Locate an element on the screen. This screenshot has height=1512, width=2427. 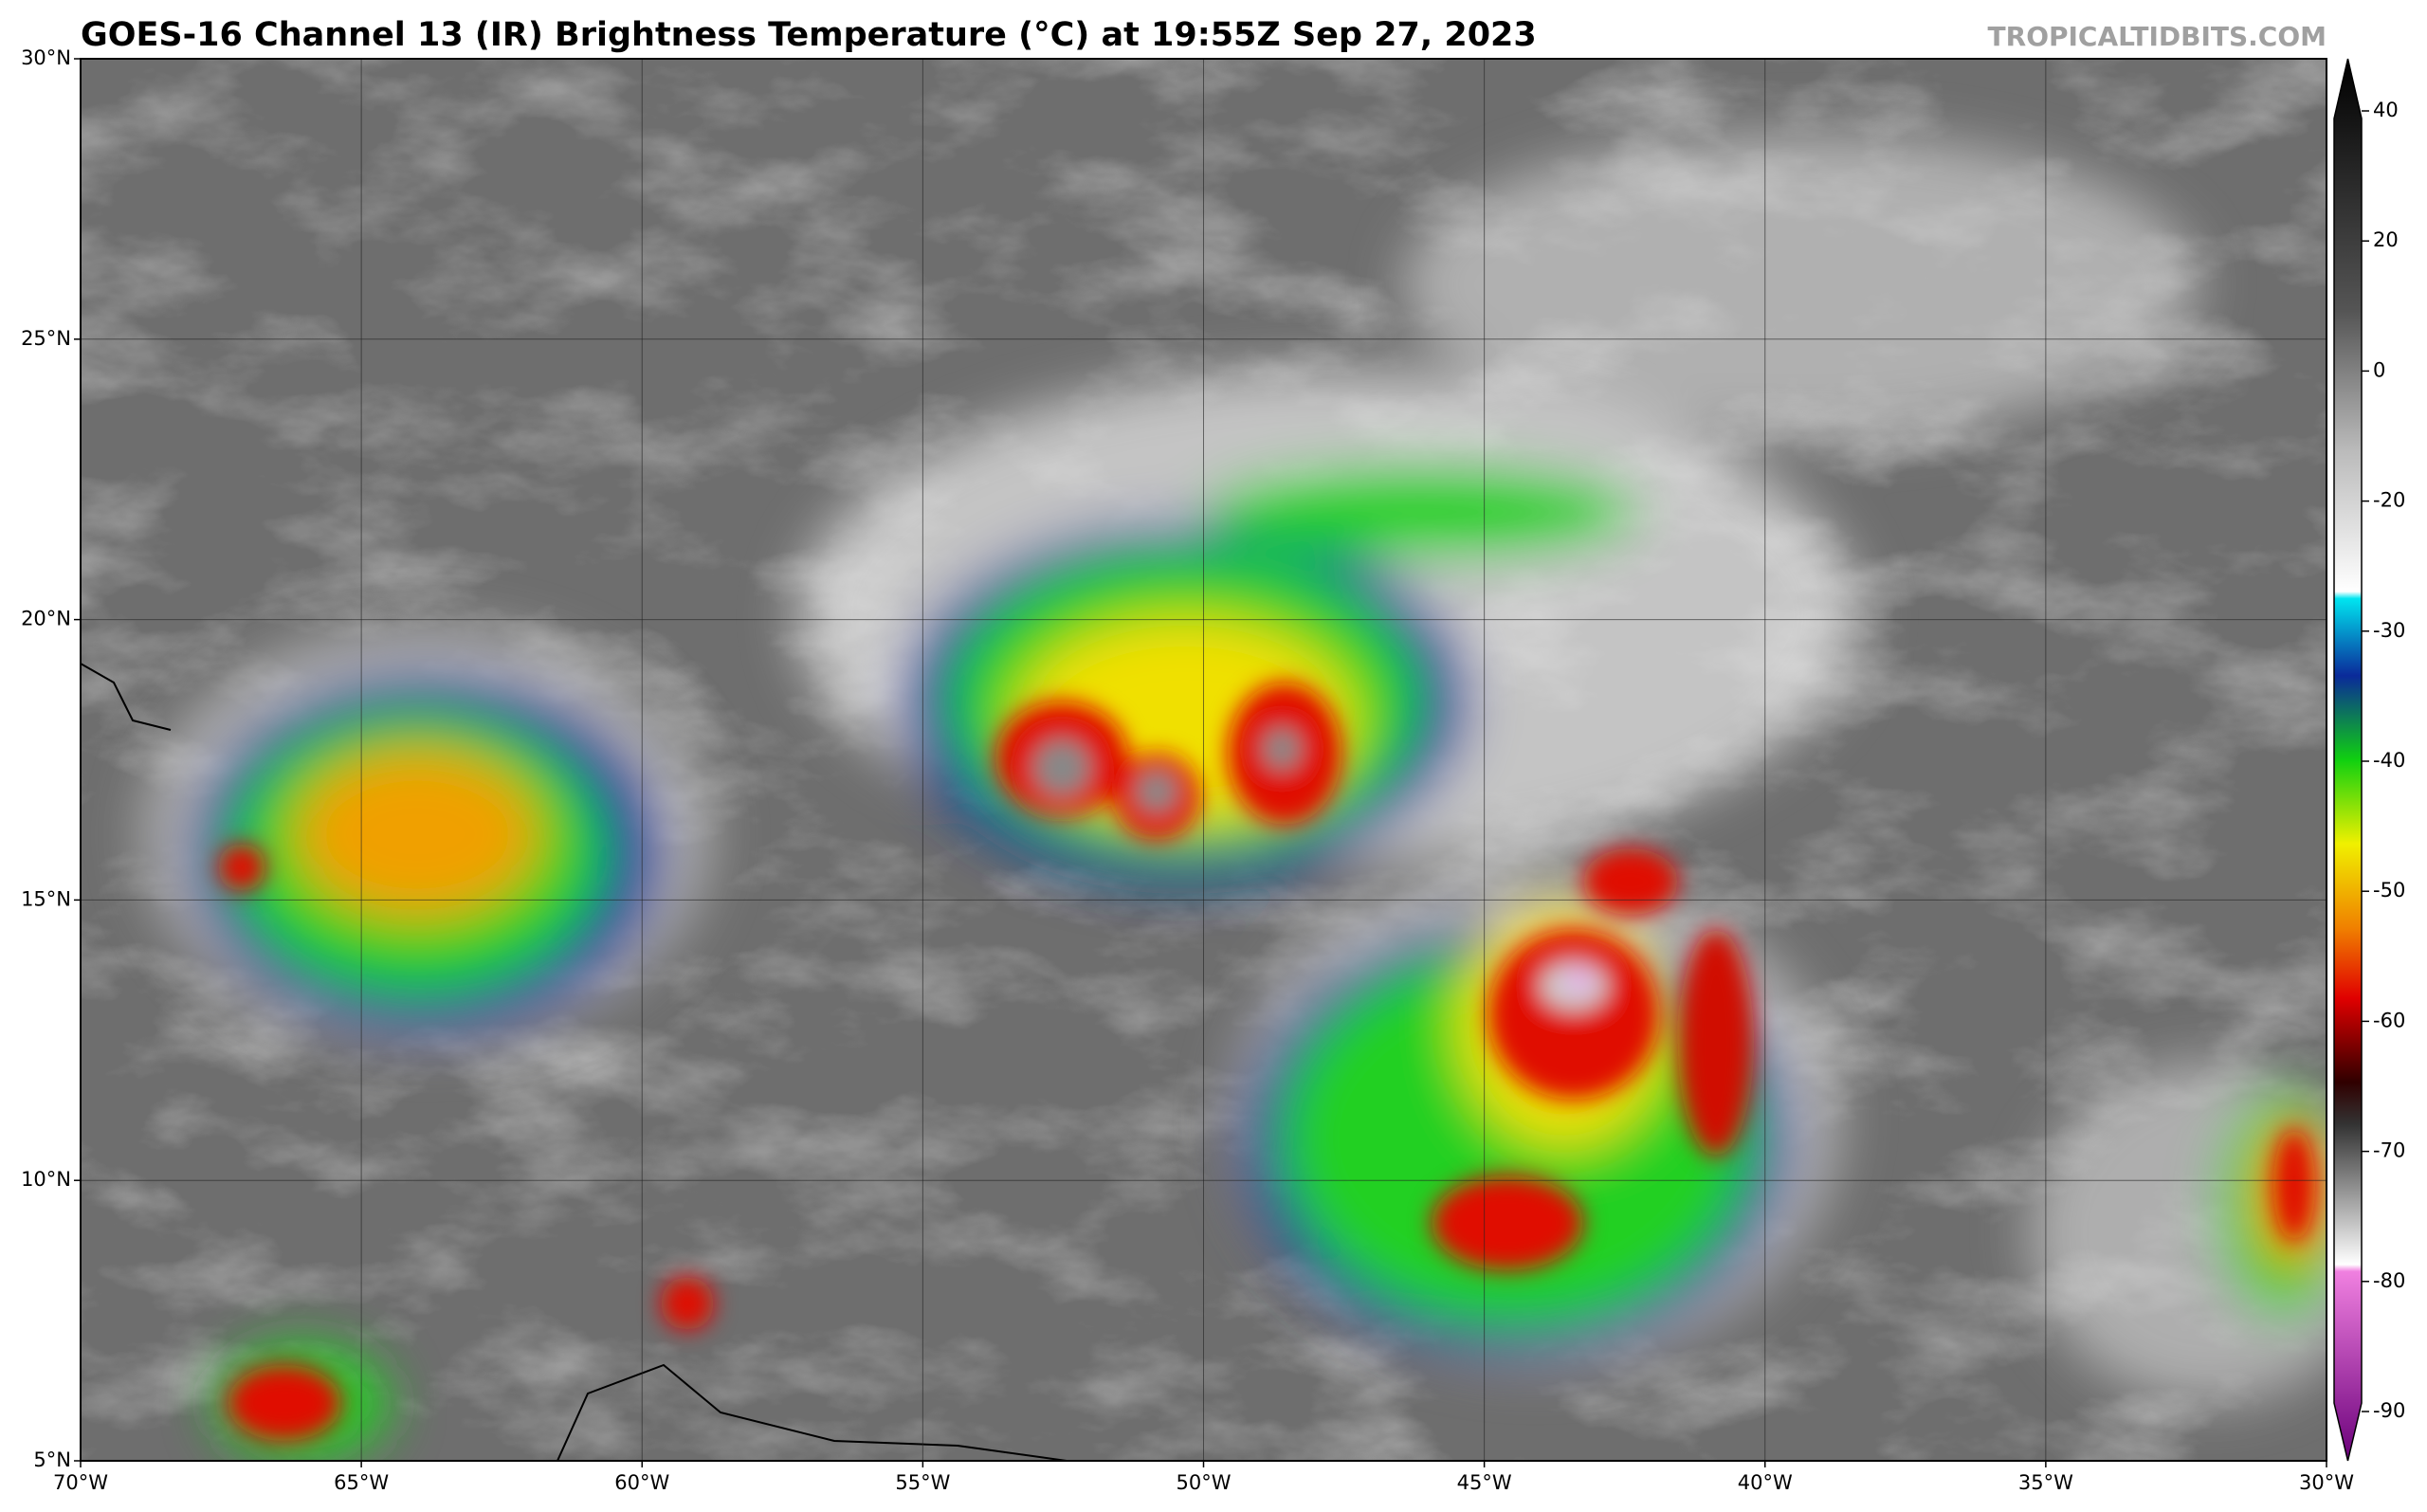
x-tick-label: 35°W is located at coordinates (2045, 1483).